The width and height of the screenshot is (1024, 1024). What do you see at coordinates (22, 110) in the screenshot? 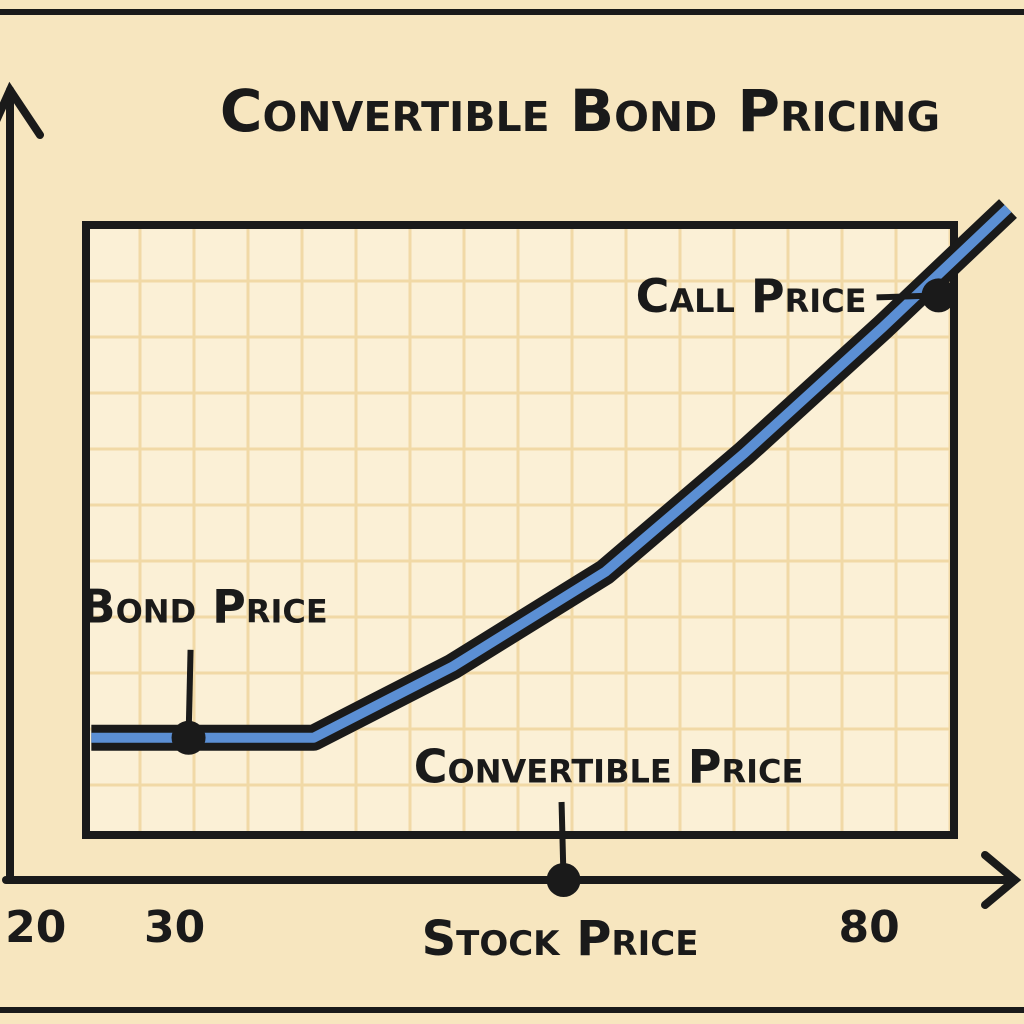
I see `y-axis-arrow` at bounding box center [22, 110].